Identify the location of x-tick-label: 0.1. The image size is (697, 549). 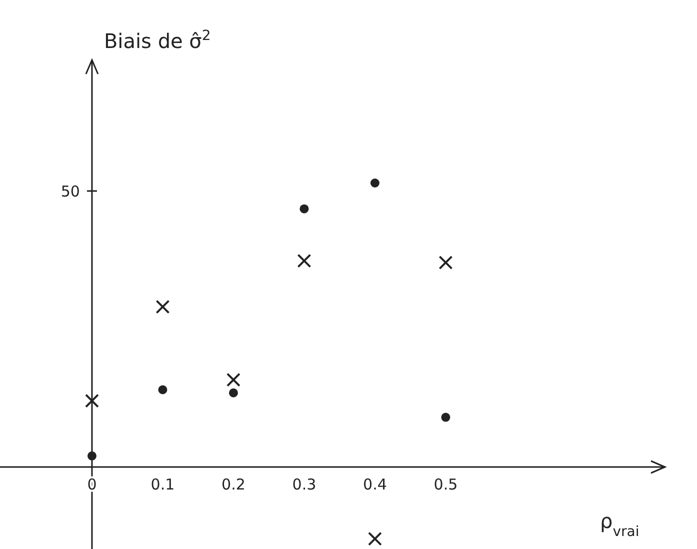
(162, 485).